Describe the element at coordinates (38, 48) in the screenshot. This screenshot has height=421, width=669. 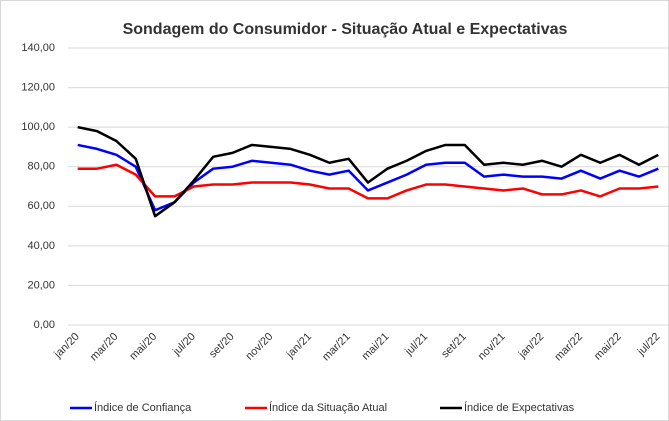
I see `y-tick-label: 140,00` at that location.